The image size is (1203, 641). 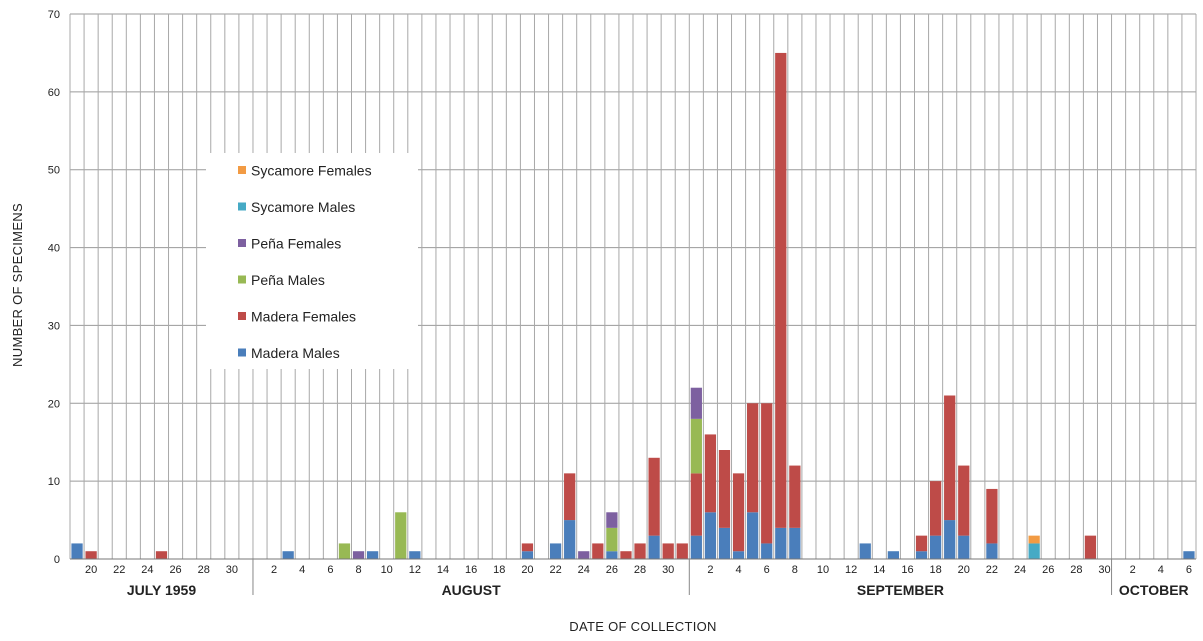 I want to click on y-tick-label: 40, so click(x=54, y=249).